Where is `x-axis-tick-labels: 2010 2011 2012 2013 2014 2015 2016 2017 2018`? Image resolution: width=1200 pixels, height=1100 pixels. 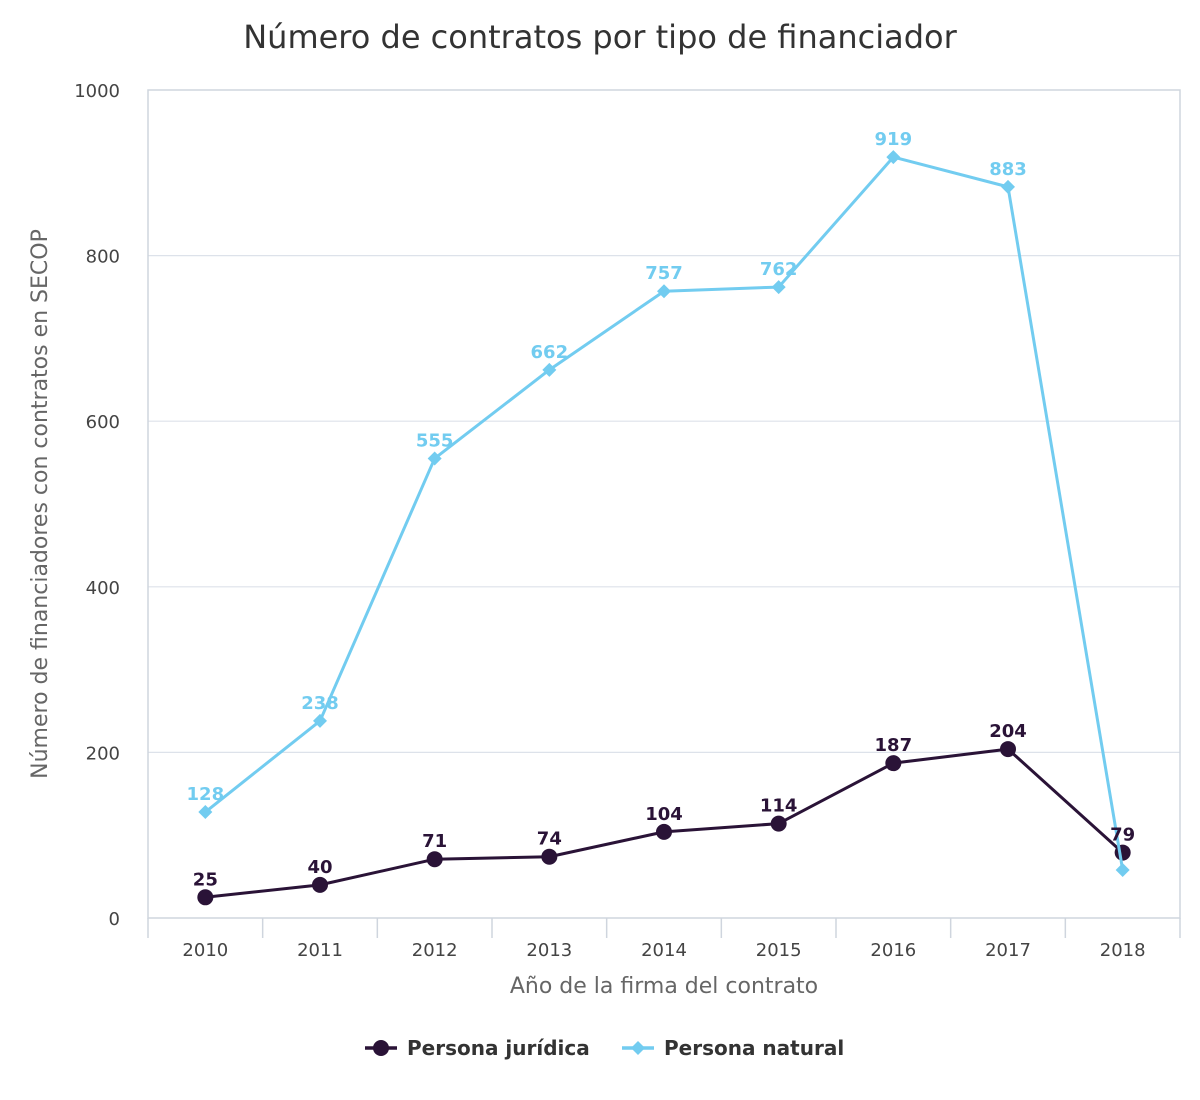 x-axis-tick-labels: 2010 2011 2012 2013 2014 2015 2016 2017 2018 is located at coordinates (663, 950).